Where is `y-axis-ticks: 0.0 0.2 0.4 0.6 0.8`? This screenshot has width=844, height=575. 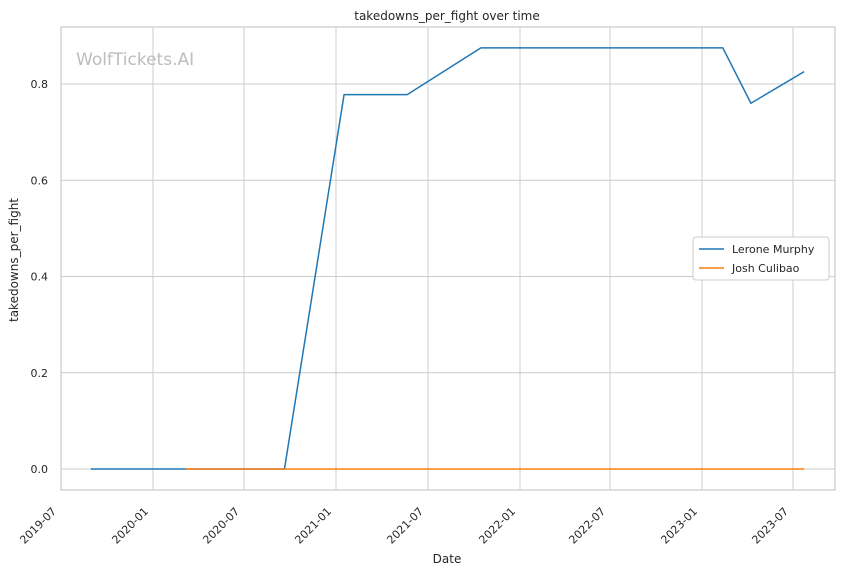
y-axis-ticks: 0.0 0.2 0.4 0.6 0.8 is located at coordinates (40, 277).